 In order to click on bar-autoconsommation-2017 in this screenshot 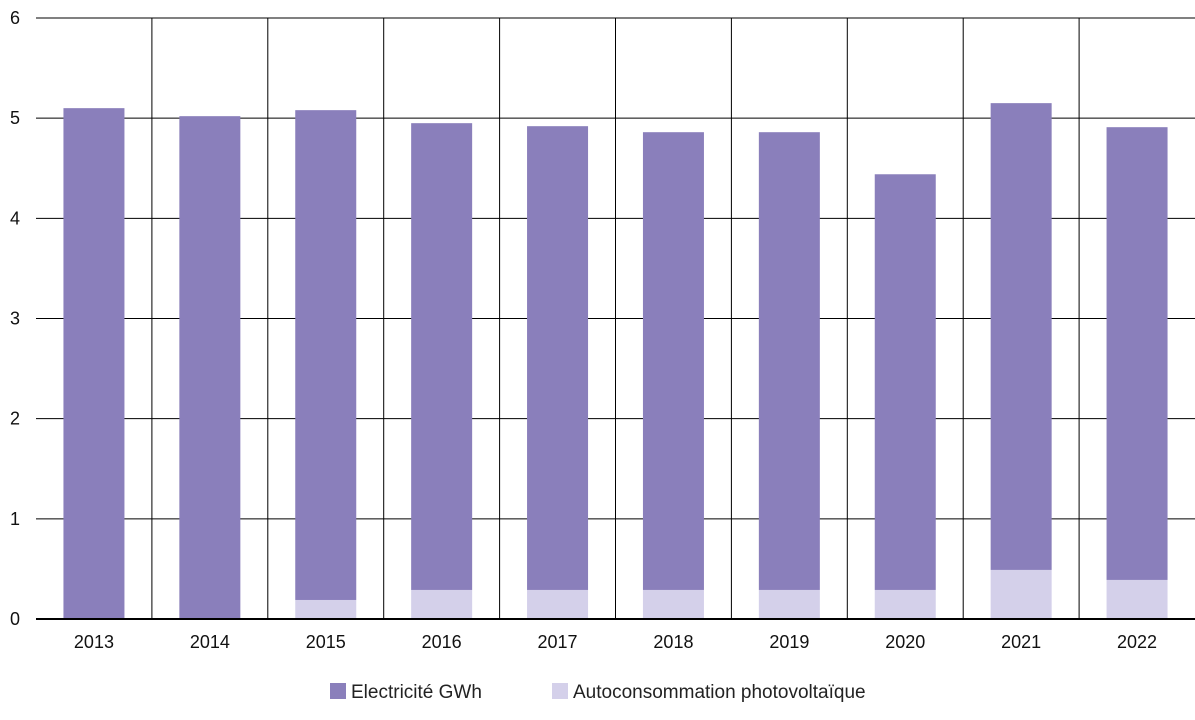, I will do `click(558, 604)`.